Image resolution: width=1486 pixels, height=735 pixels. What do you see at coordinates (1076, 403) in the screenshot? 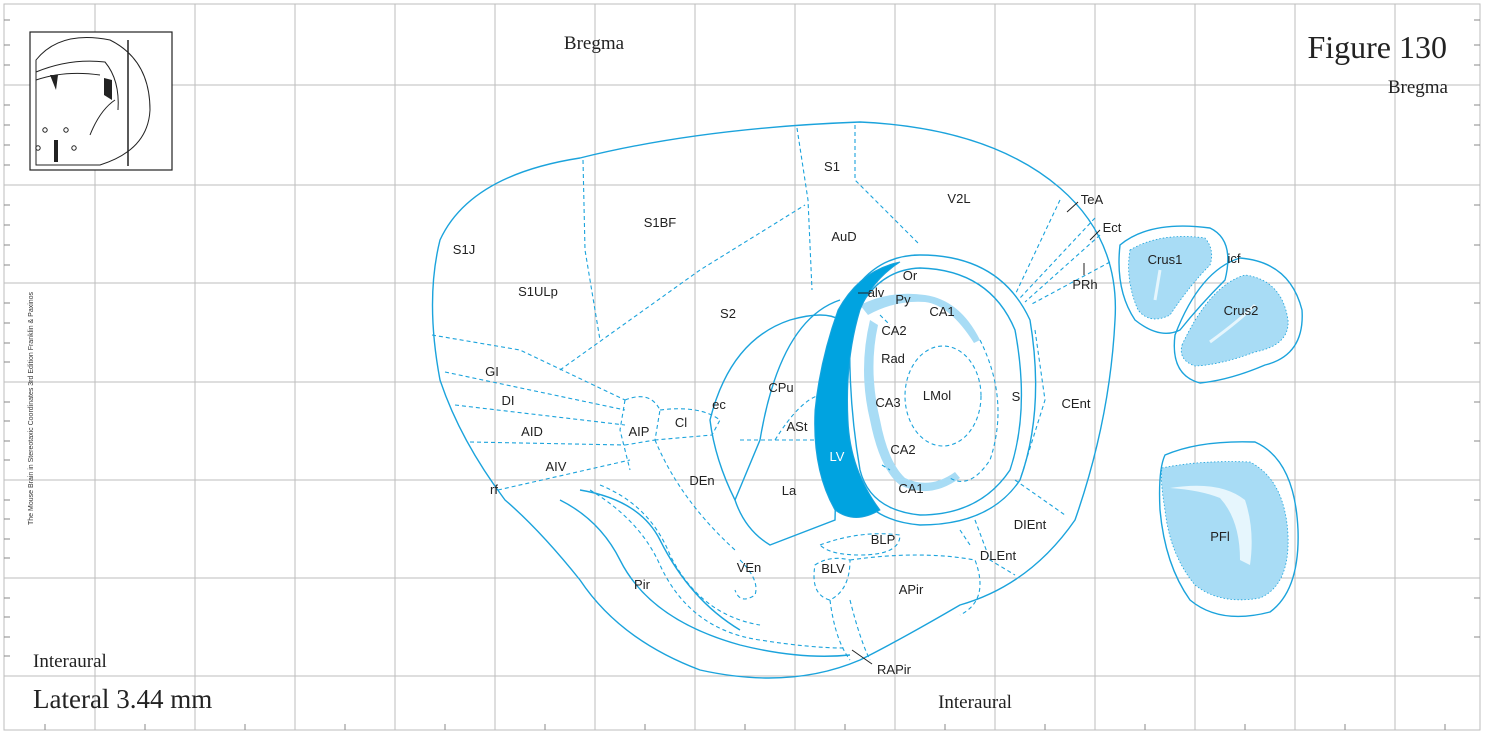
I see `label-CEnt: CEnt` at bounding box center [1076, 403].